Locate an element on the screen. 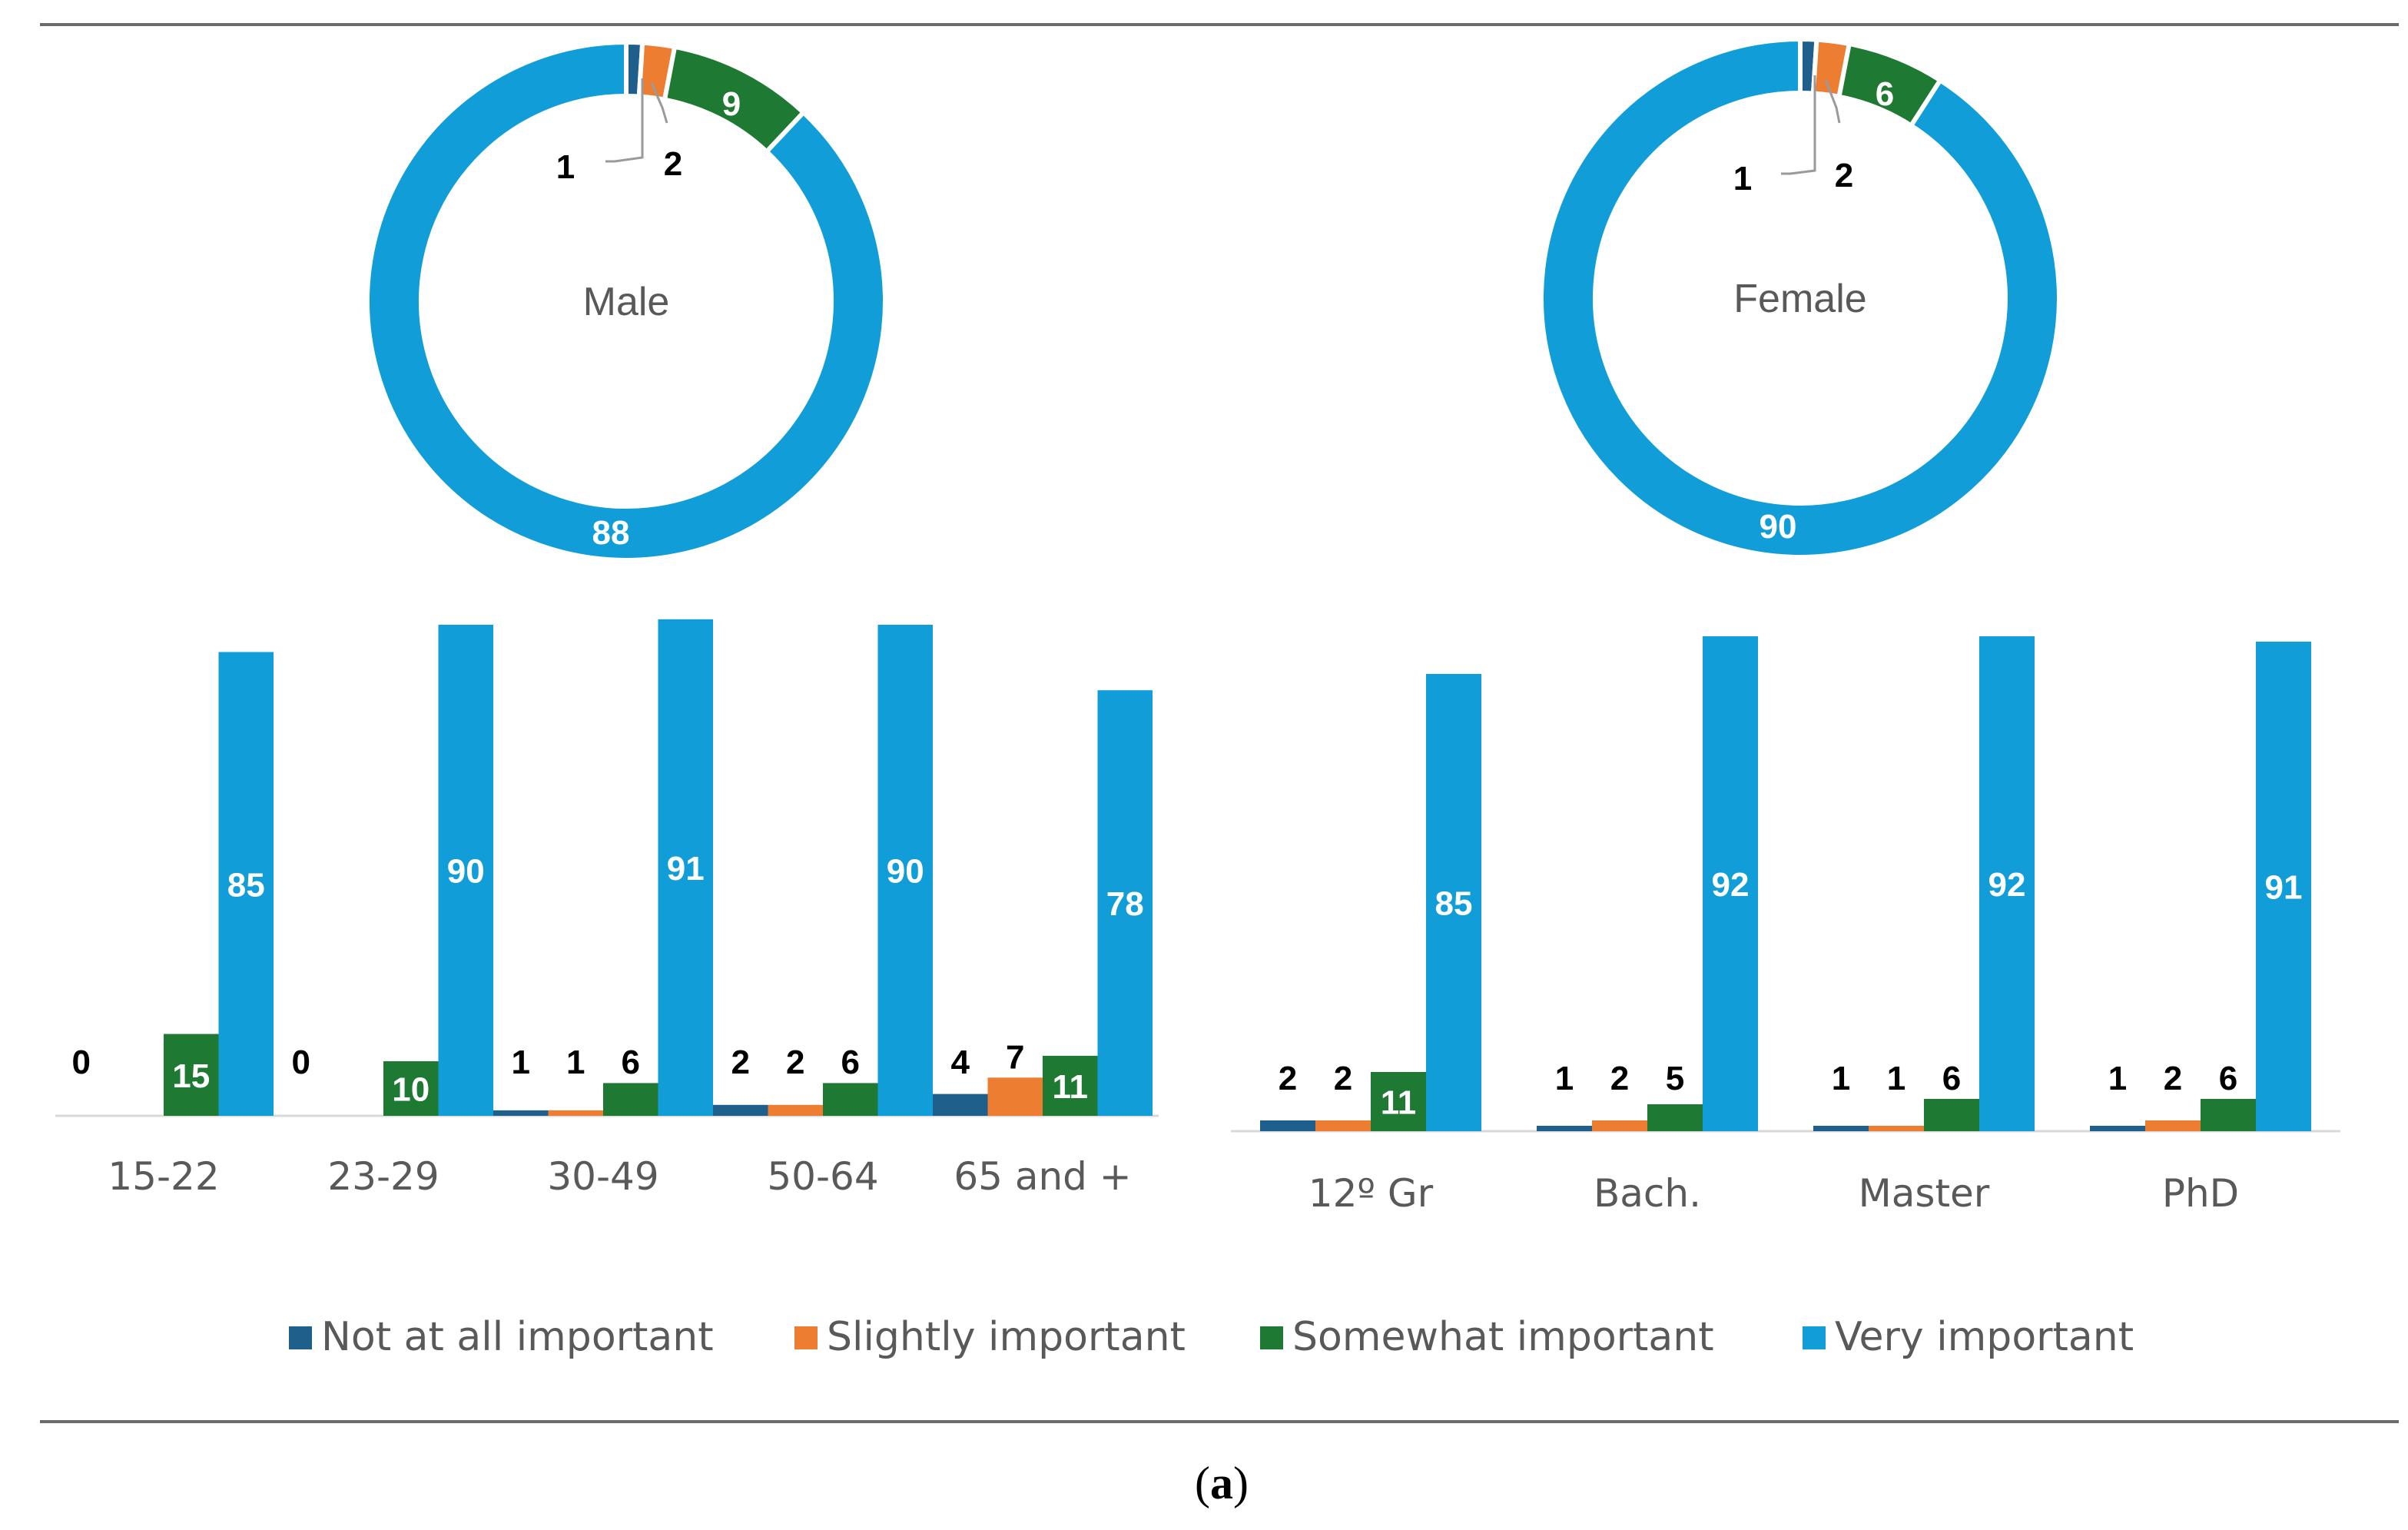 Image resolution: width=2408 pixels, height=1530 pixels. bar-very-important-12-gr is located at coordinates (1454, 902).